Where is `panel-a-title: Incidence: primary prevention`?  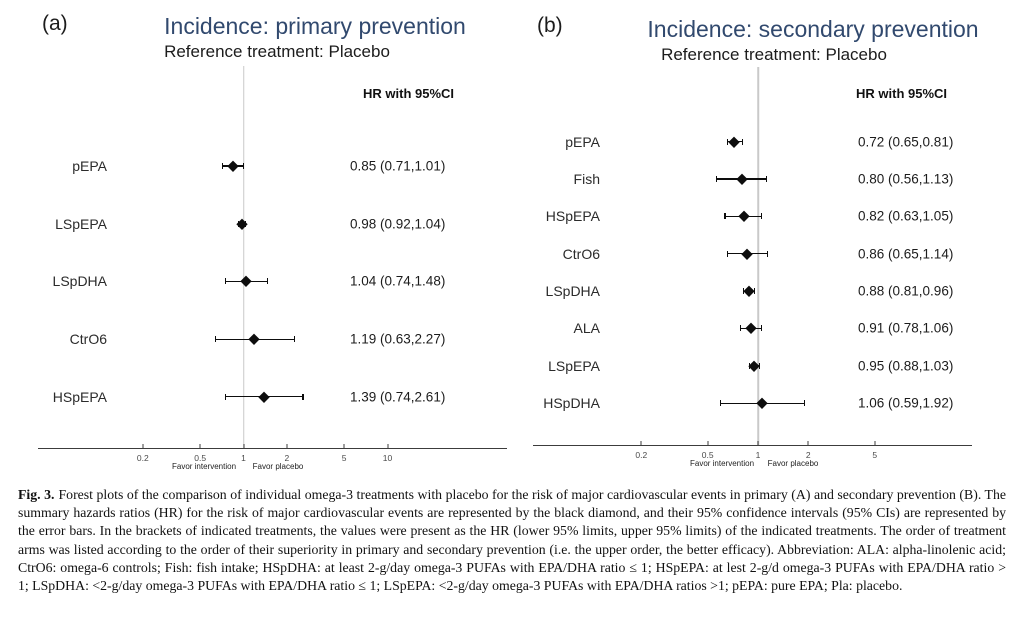 panel-a-title: Incidence: primary prevention is located at coordinates (315, 26).